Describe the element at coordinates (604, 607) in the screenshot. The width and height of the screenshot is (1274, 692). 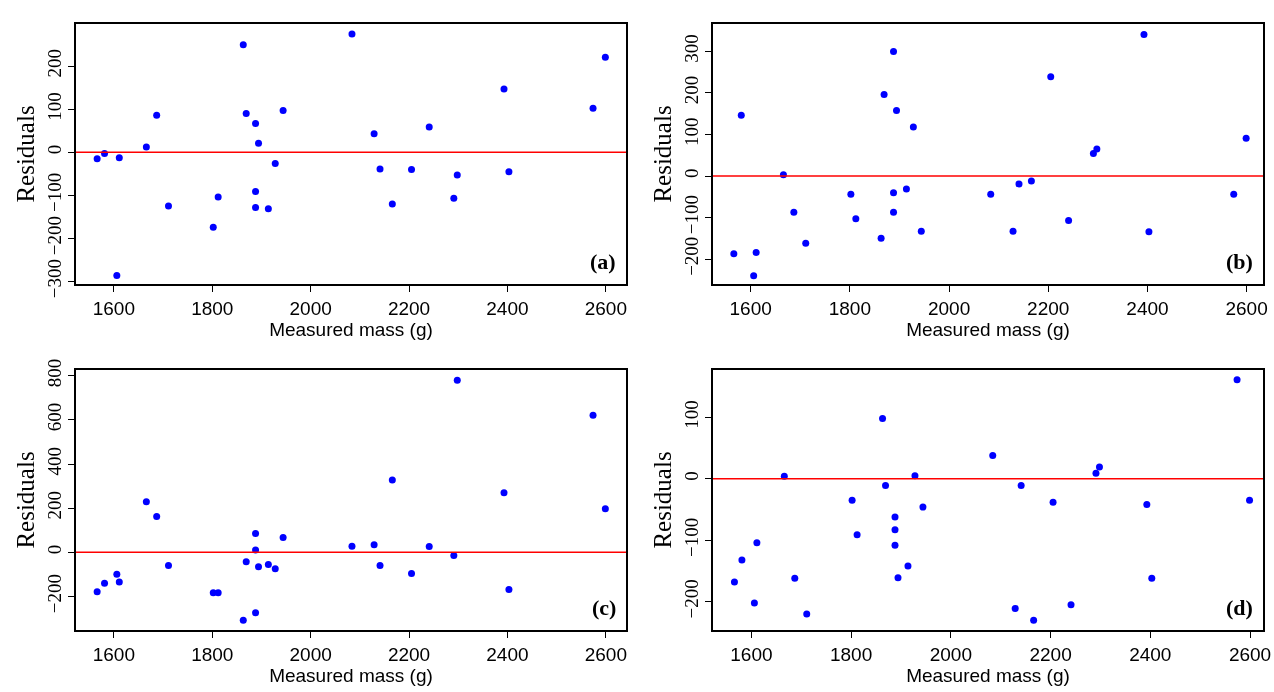
I see `annotation: (c)` at that location.